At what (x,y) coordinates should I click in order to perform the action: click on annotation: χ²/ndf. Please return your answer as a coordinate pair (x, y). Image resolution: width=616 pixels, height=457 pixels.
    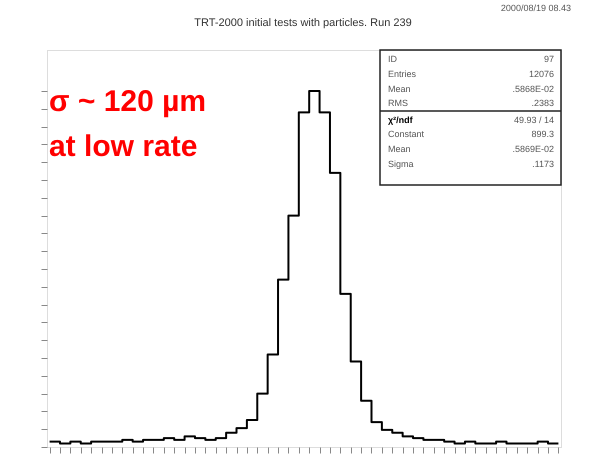
    Looking at the image, I should click on (401, 120).